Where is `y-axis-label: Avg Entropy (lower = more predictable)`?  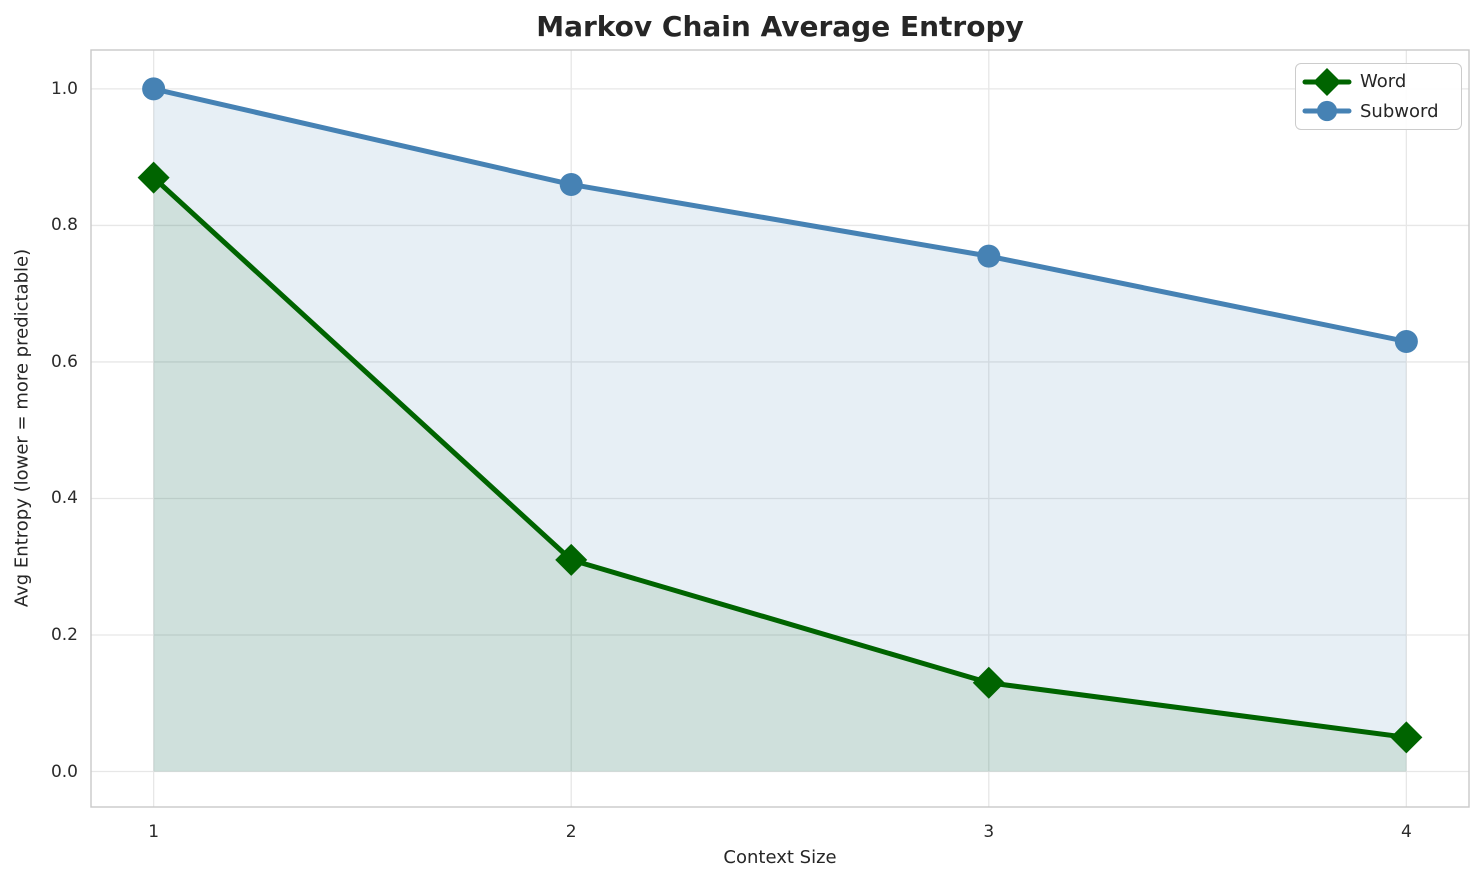 y-axis-label: Avg Entropy (lower = more predictable) is located at coordinates (22, 428).